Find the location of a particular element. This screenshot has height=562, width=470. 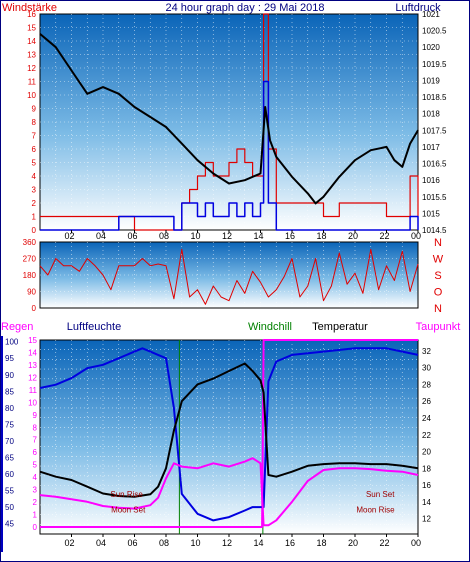

rain-tick-label: 3 is located at coordinates (35, 490).